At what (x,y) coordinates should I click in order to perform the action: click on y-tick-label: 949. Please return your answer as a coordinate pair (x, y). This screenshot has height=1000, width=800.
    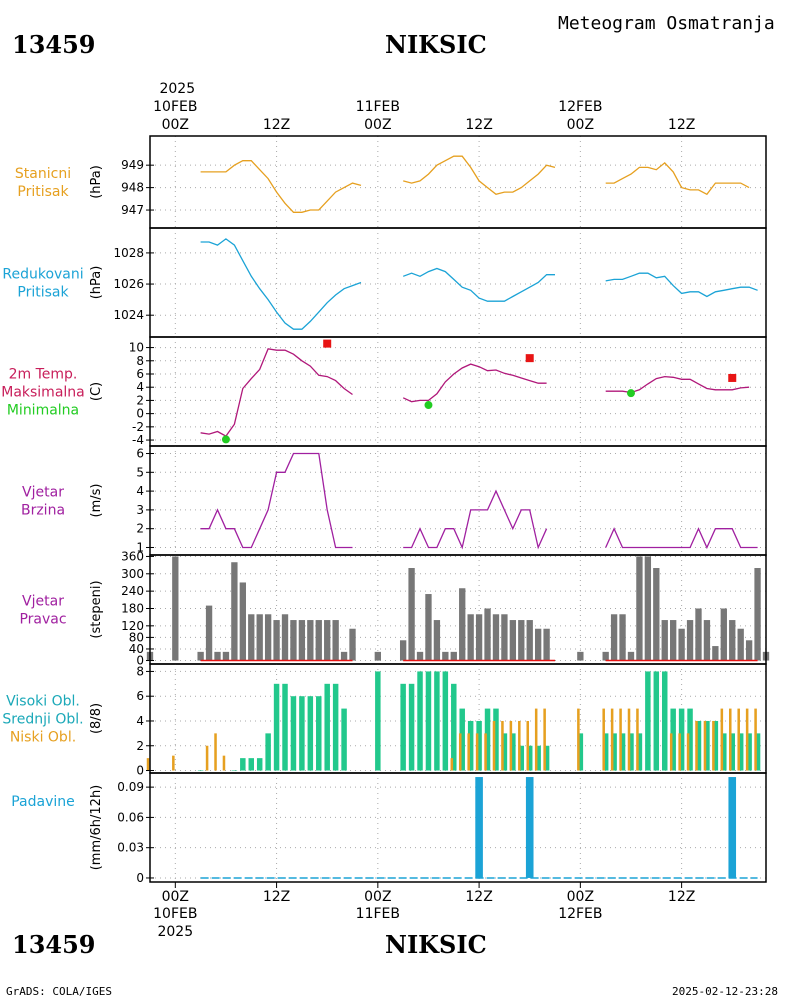
    Looking at the image, I should click on (132, 165).